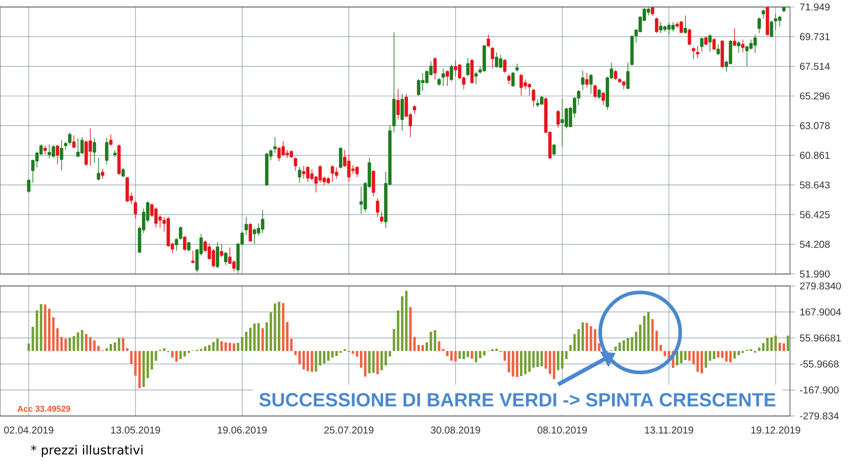 This screenshot has width=850, height=462. Describe the element at coordinates (820, 286) in the screenshot. I see `y-tick-label: 279.8340` at that location.